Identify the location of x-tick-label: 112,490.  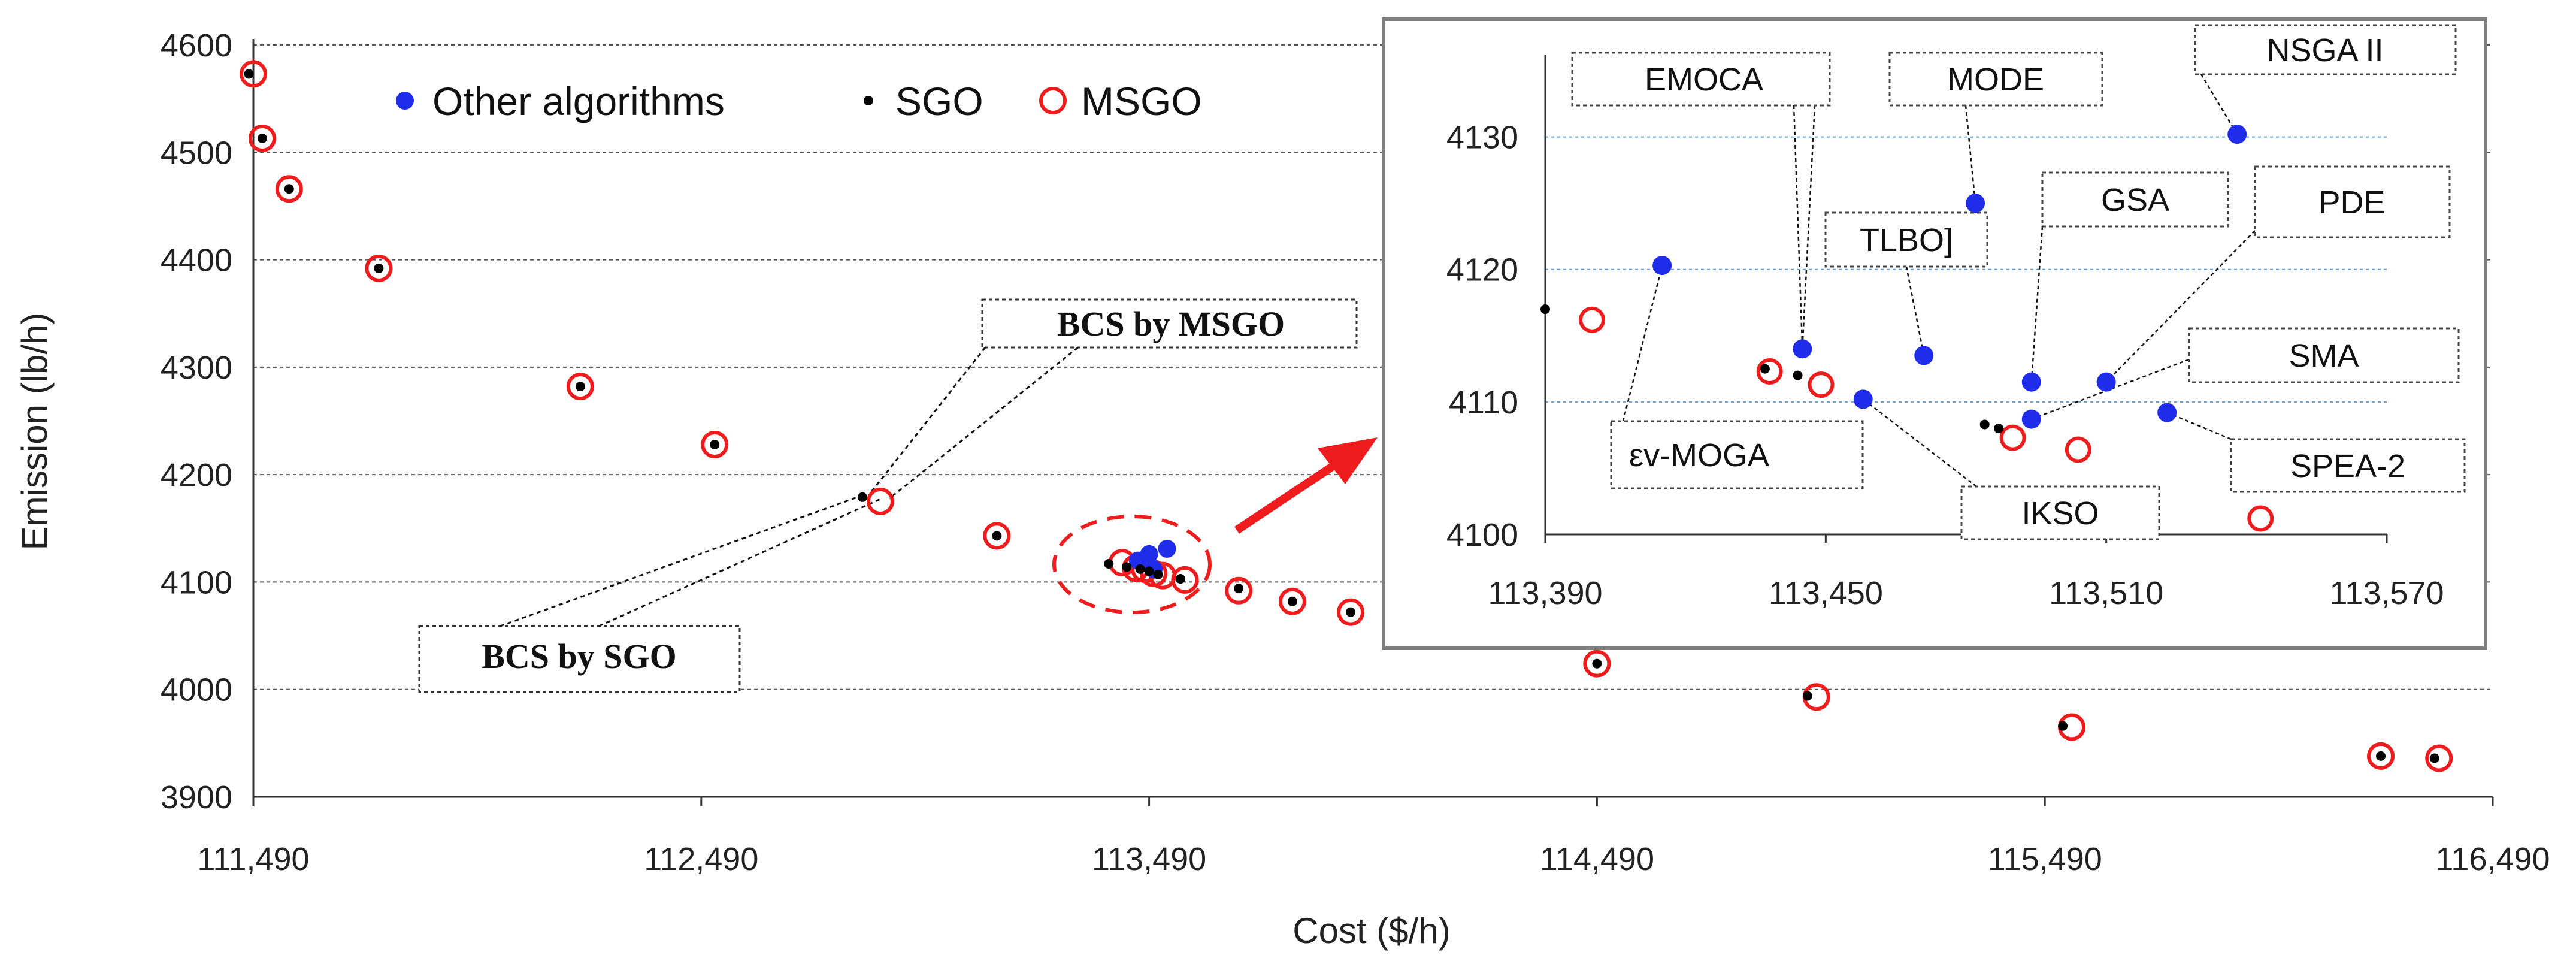
(701, 859).